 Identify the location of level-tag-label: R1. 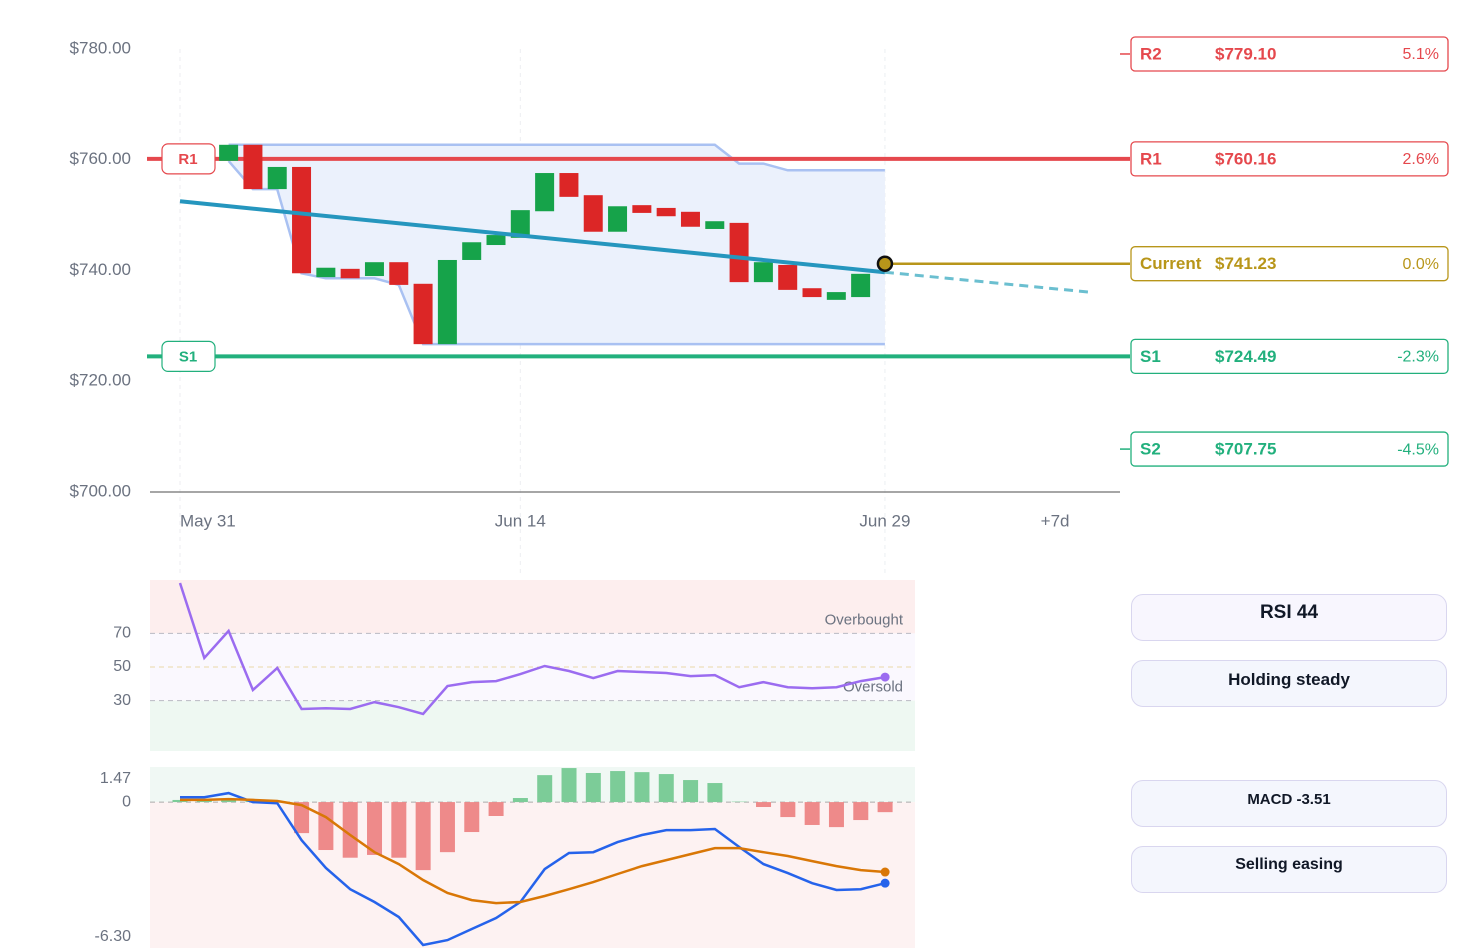
(187, 159).